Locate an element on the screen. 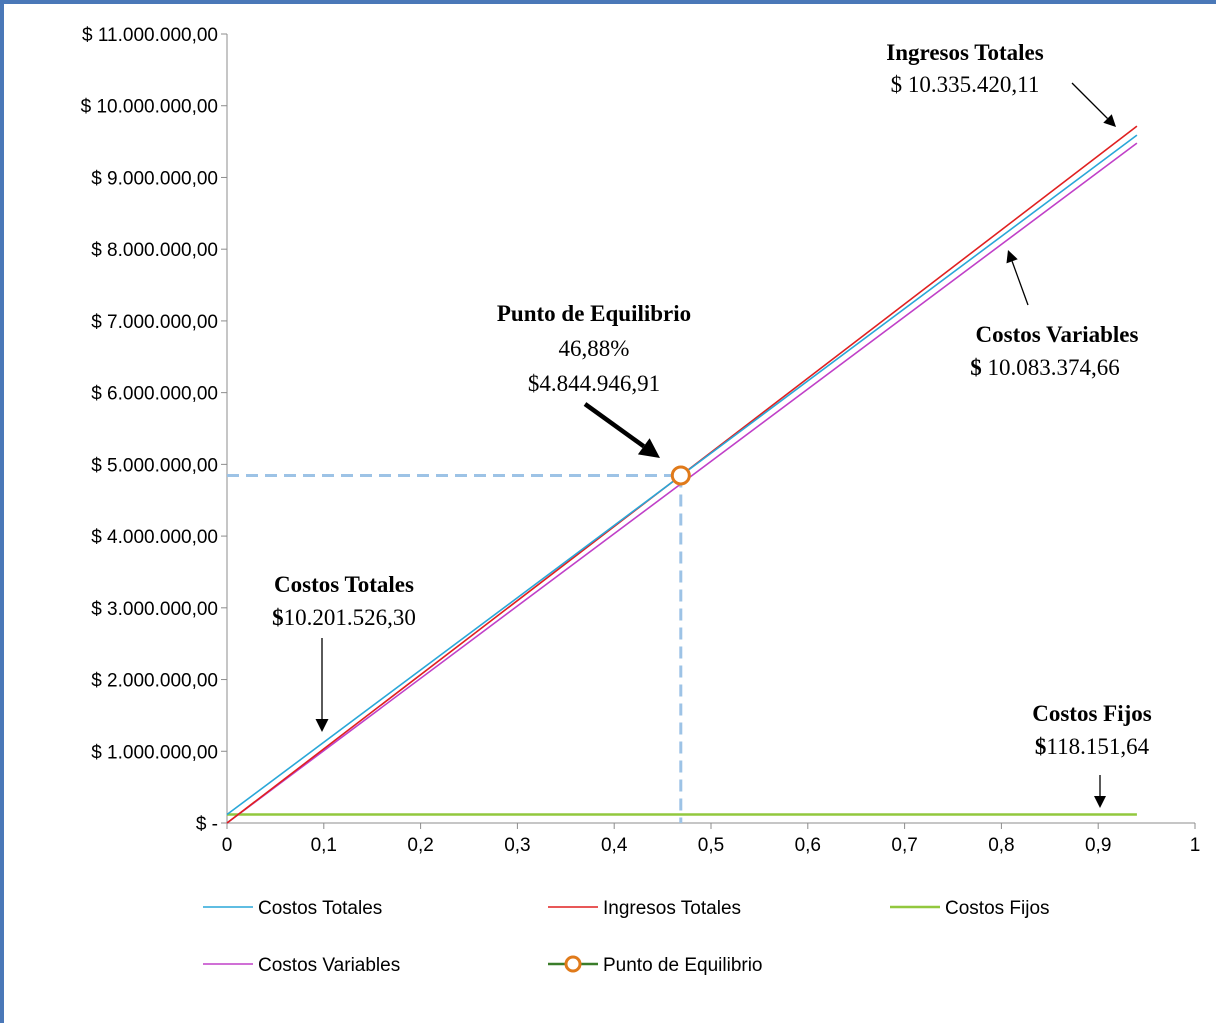 Image resolution: width=1216 pixels, height=1023 pixels. x-tick-label: 0,1 is located at coordinates (324, 845).